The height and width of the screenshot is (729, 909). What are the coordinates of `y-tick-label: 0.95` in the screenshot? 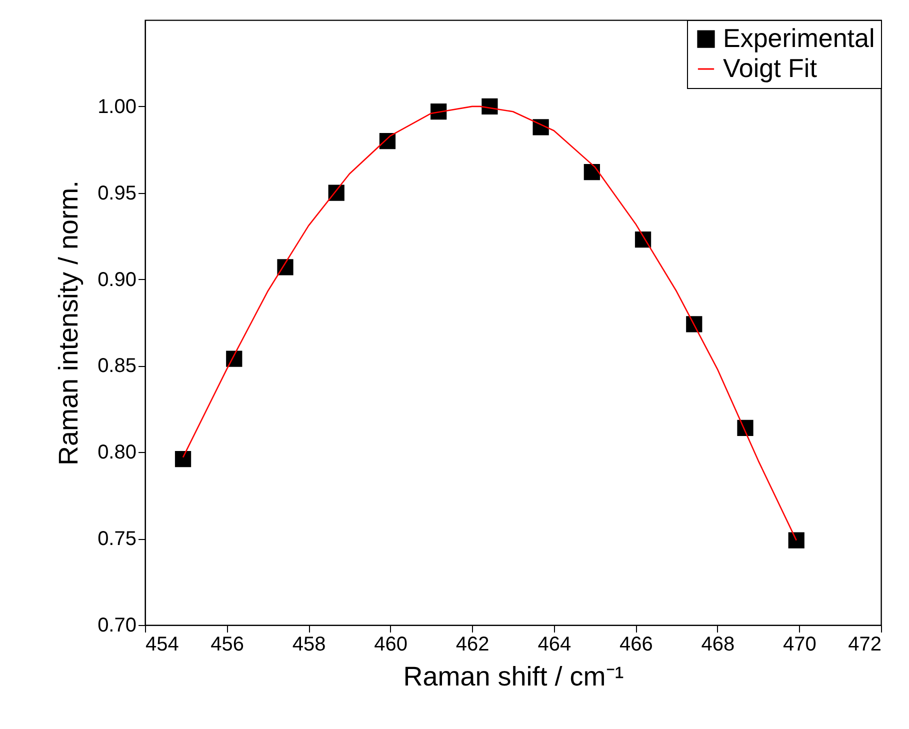 It's located at (117, 193).